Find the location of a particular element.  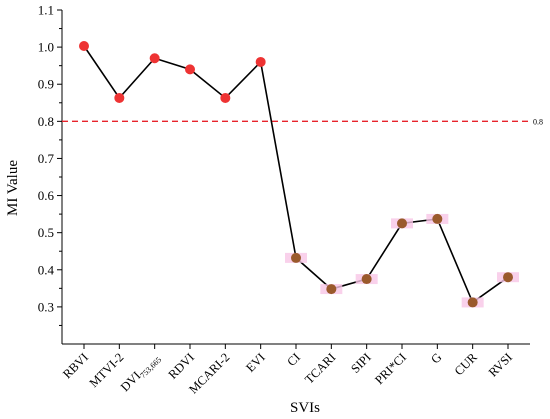

threshold-label: 0.8 is located at coordinates (538, 121).